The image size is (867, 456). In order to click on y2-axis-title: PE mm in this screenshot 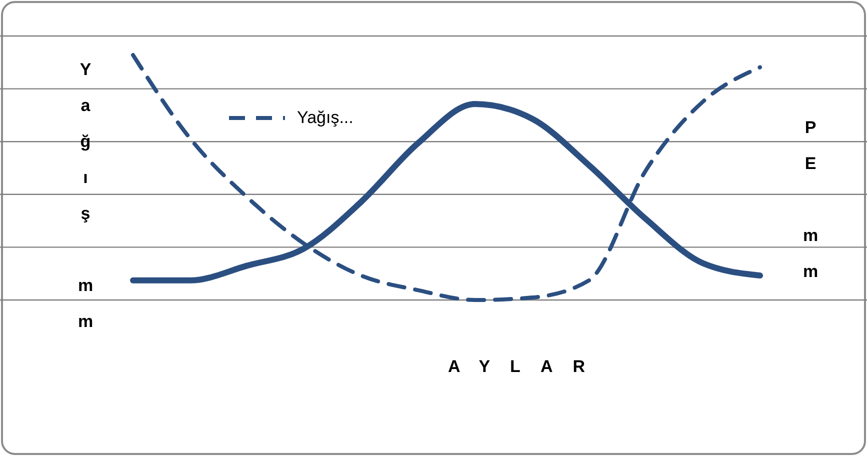, I will do `click(810, 208)`.